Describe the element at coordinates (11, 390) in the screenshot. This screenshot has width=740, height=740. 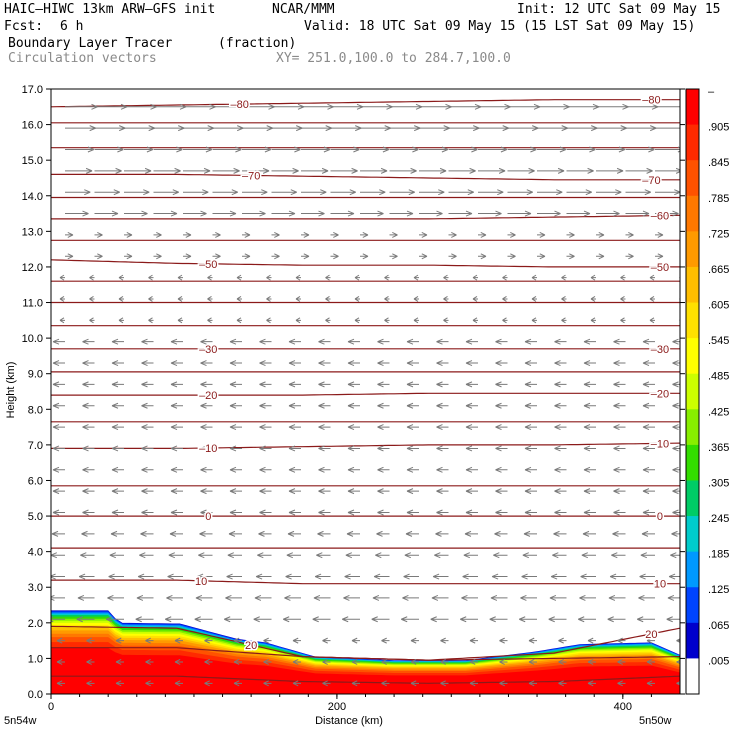
I see `y-axis-label: Height (km)` at that location.